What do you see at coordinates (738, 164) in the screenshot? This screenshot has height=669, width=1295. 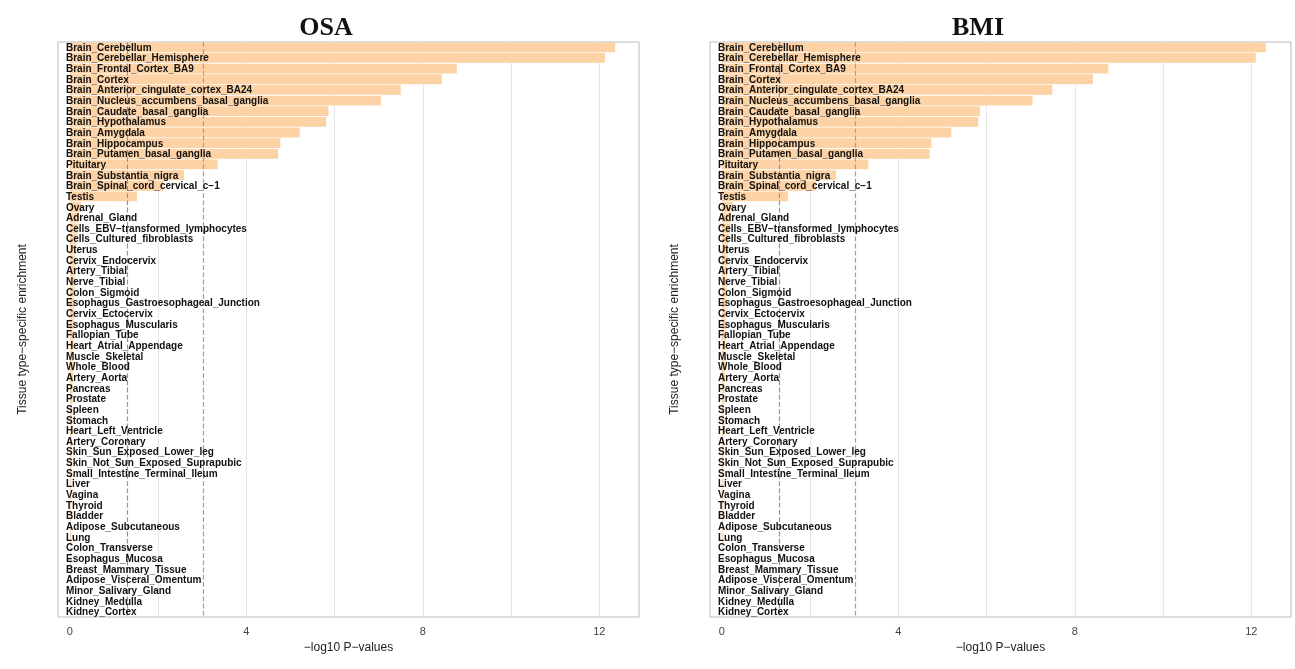 I see `y-tick-label: Pituitary` at bounding box center [738, 164].